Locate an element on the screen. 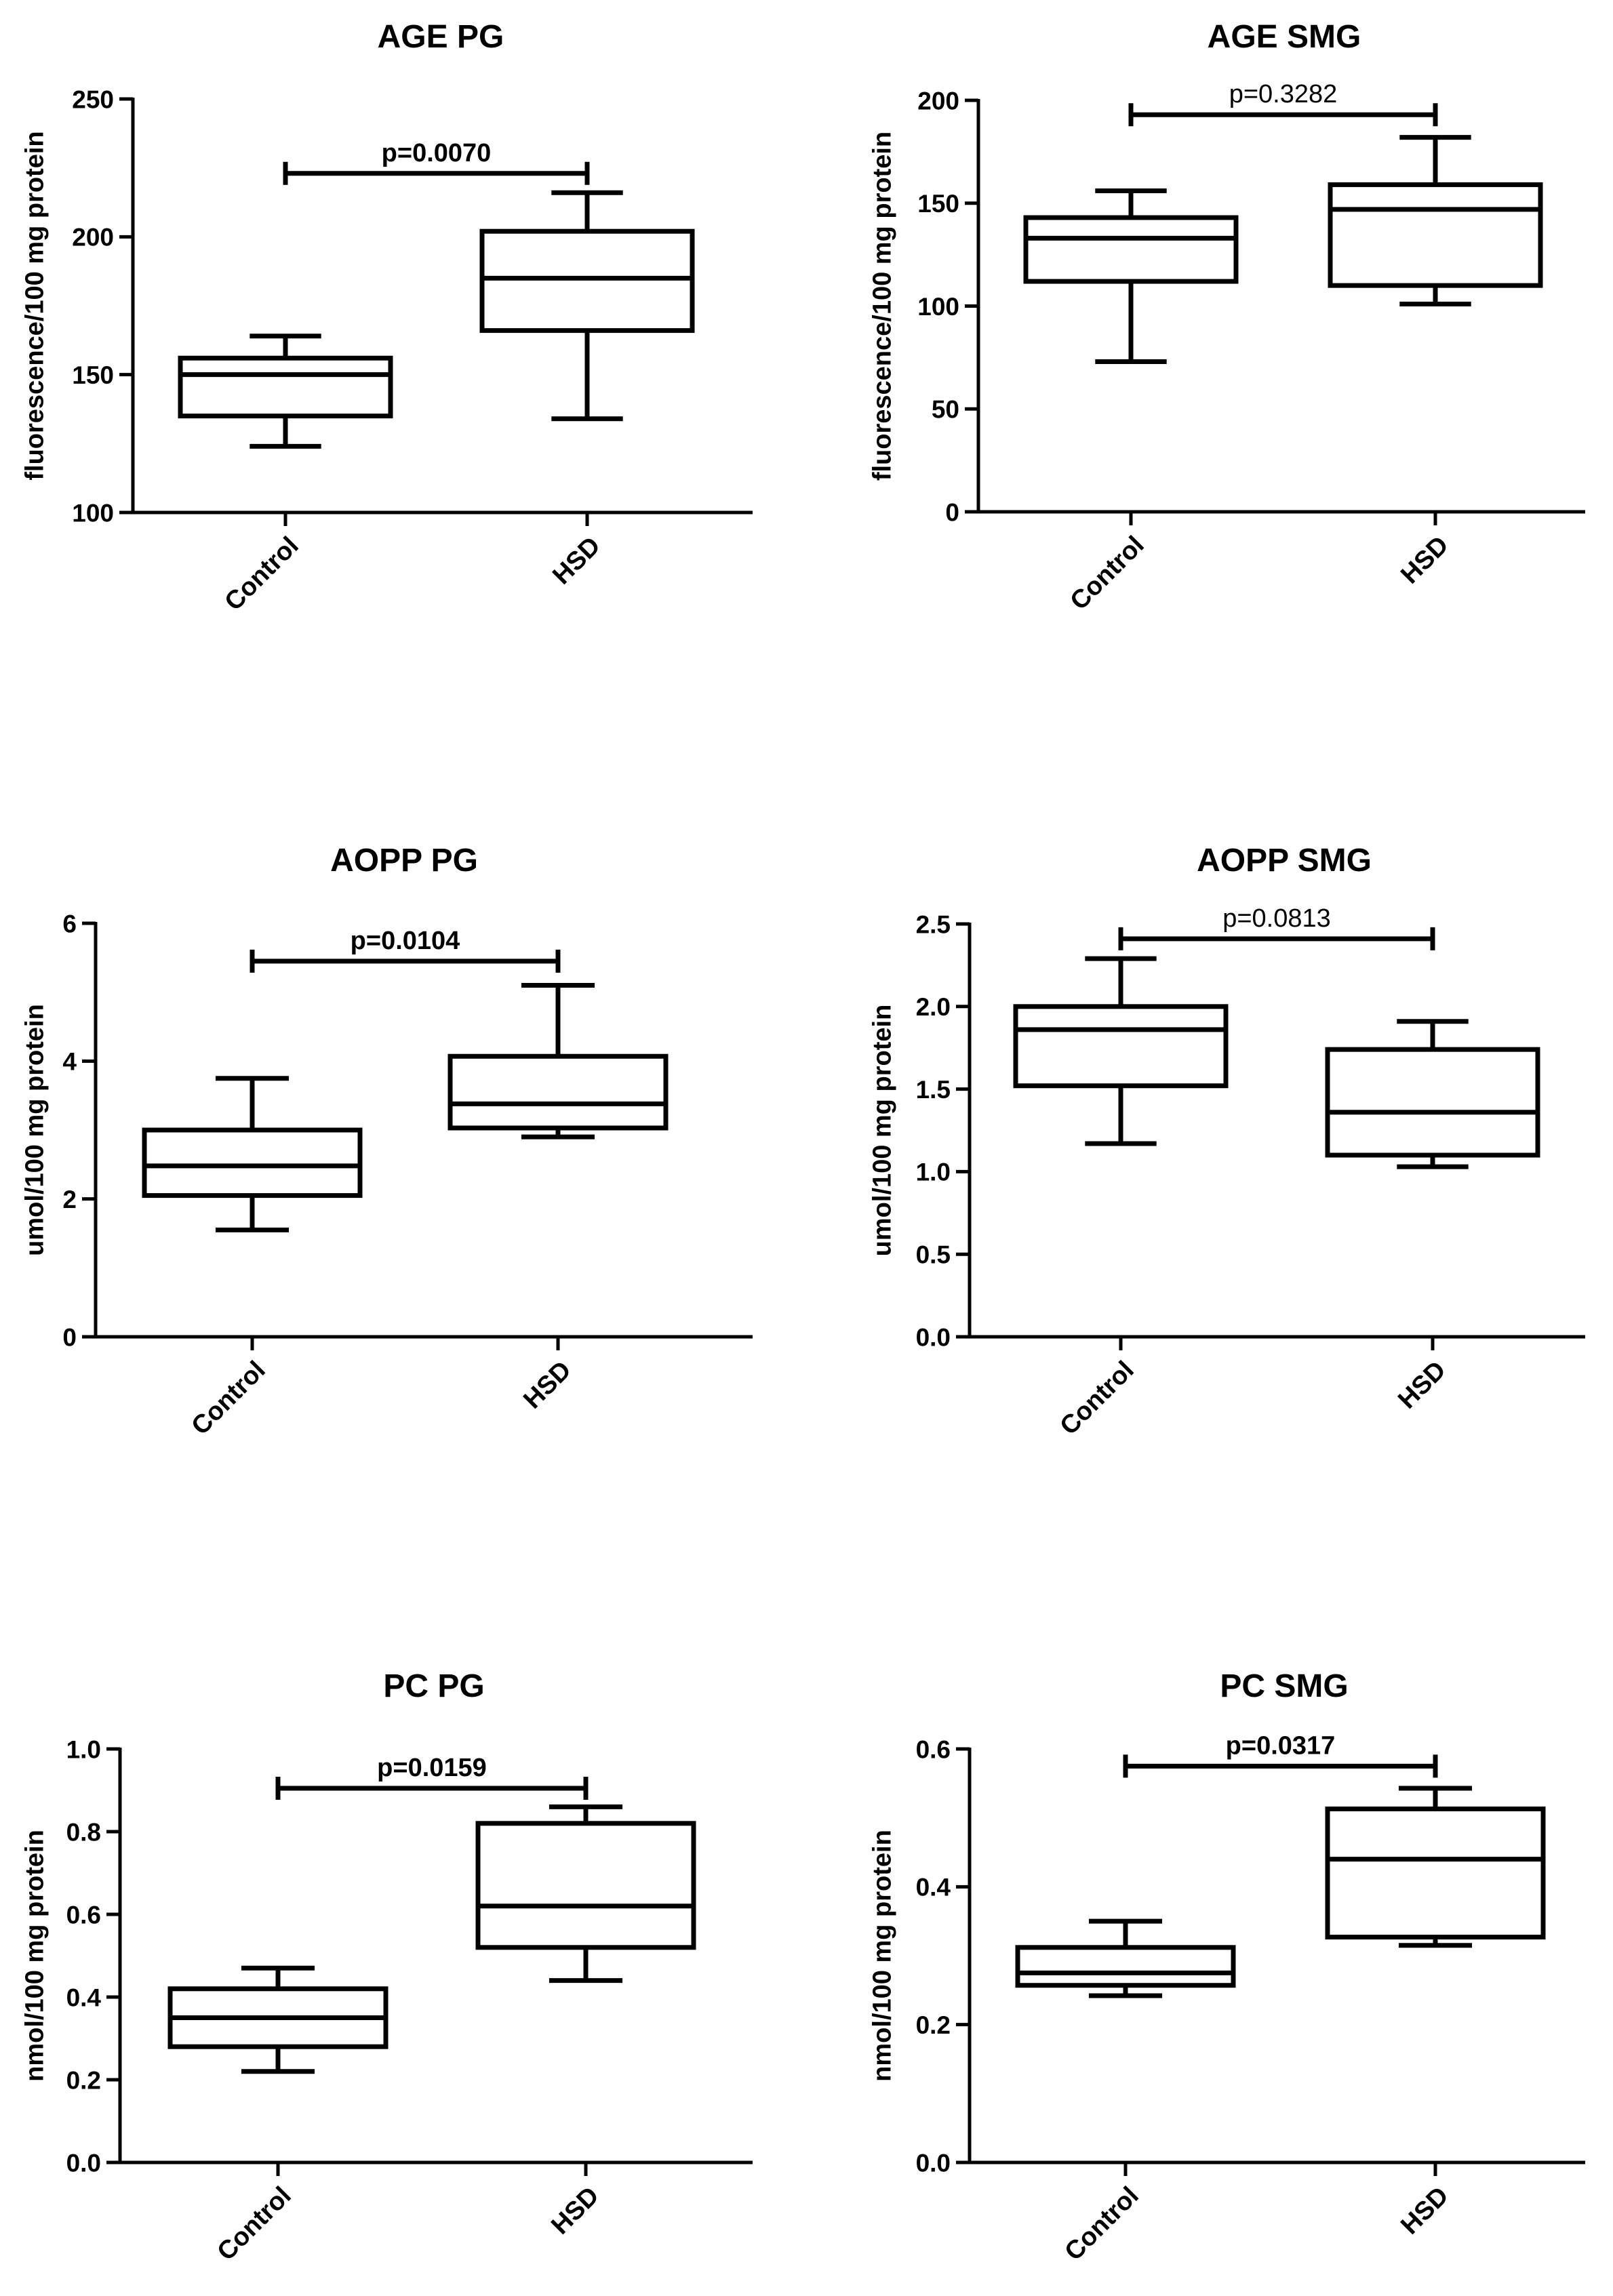 This screenshot has width=1613, height=2296. significance-bracket: p=0.0317 is located at coordinates (1280, 1754).